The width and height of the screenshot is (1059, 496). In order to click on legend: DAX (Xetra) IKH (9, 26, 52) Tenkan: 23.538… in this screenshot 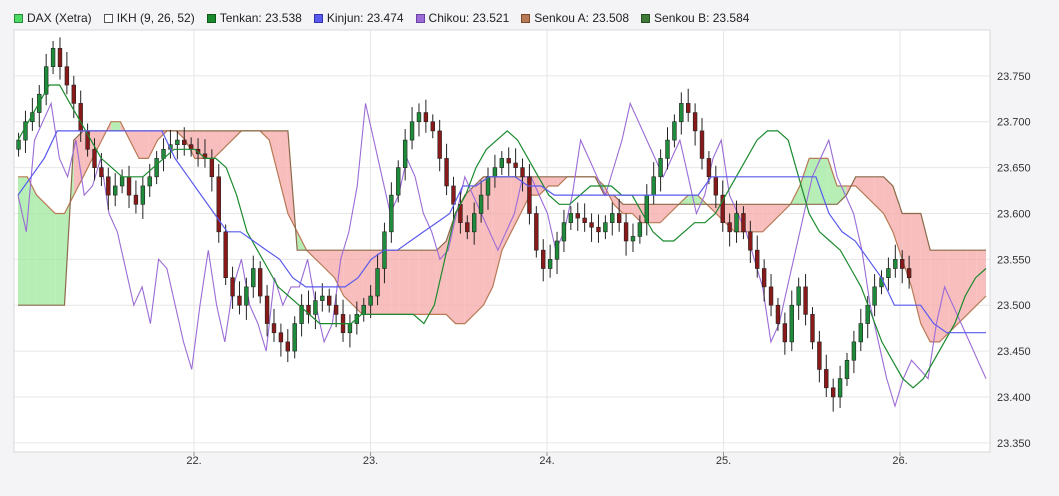, I will do `click(387, 18)`.